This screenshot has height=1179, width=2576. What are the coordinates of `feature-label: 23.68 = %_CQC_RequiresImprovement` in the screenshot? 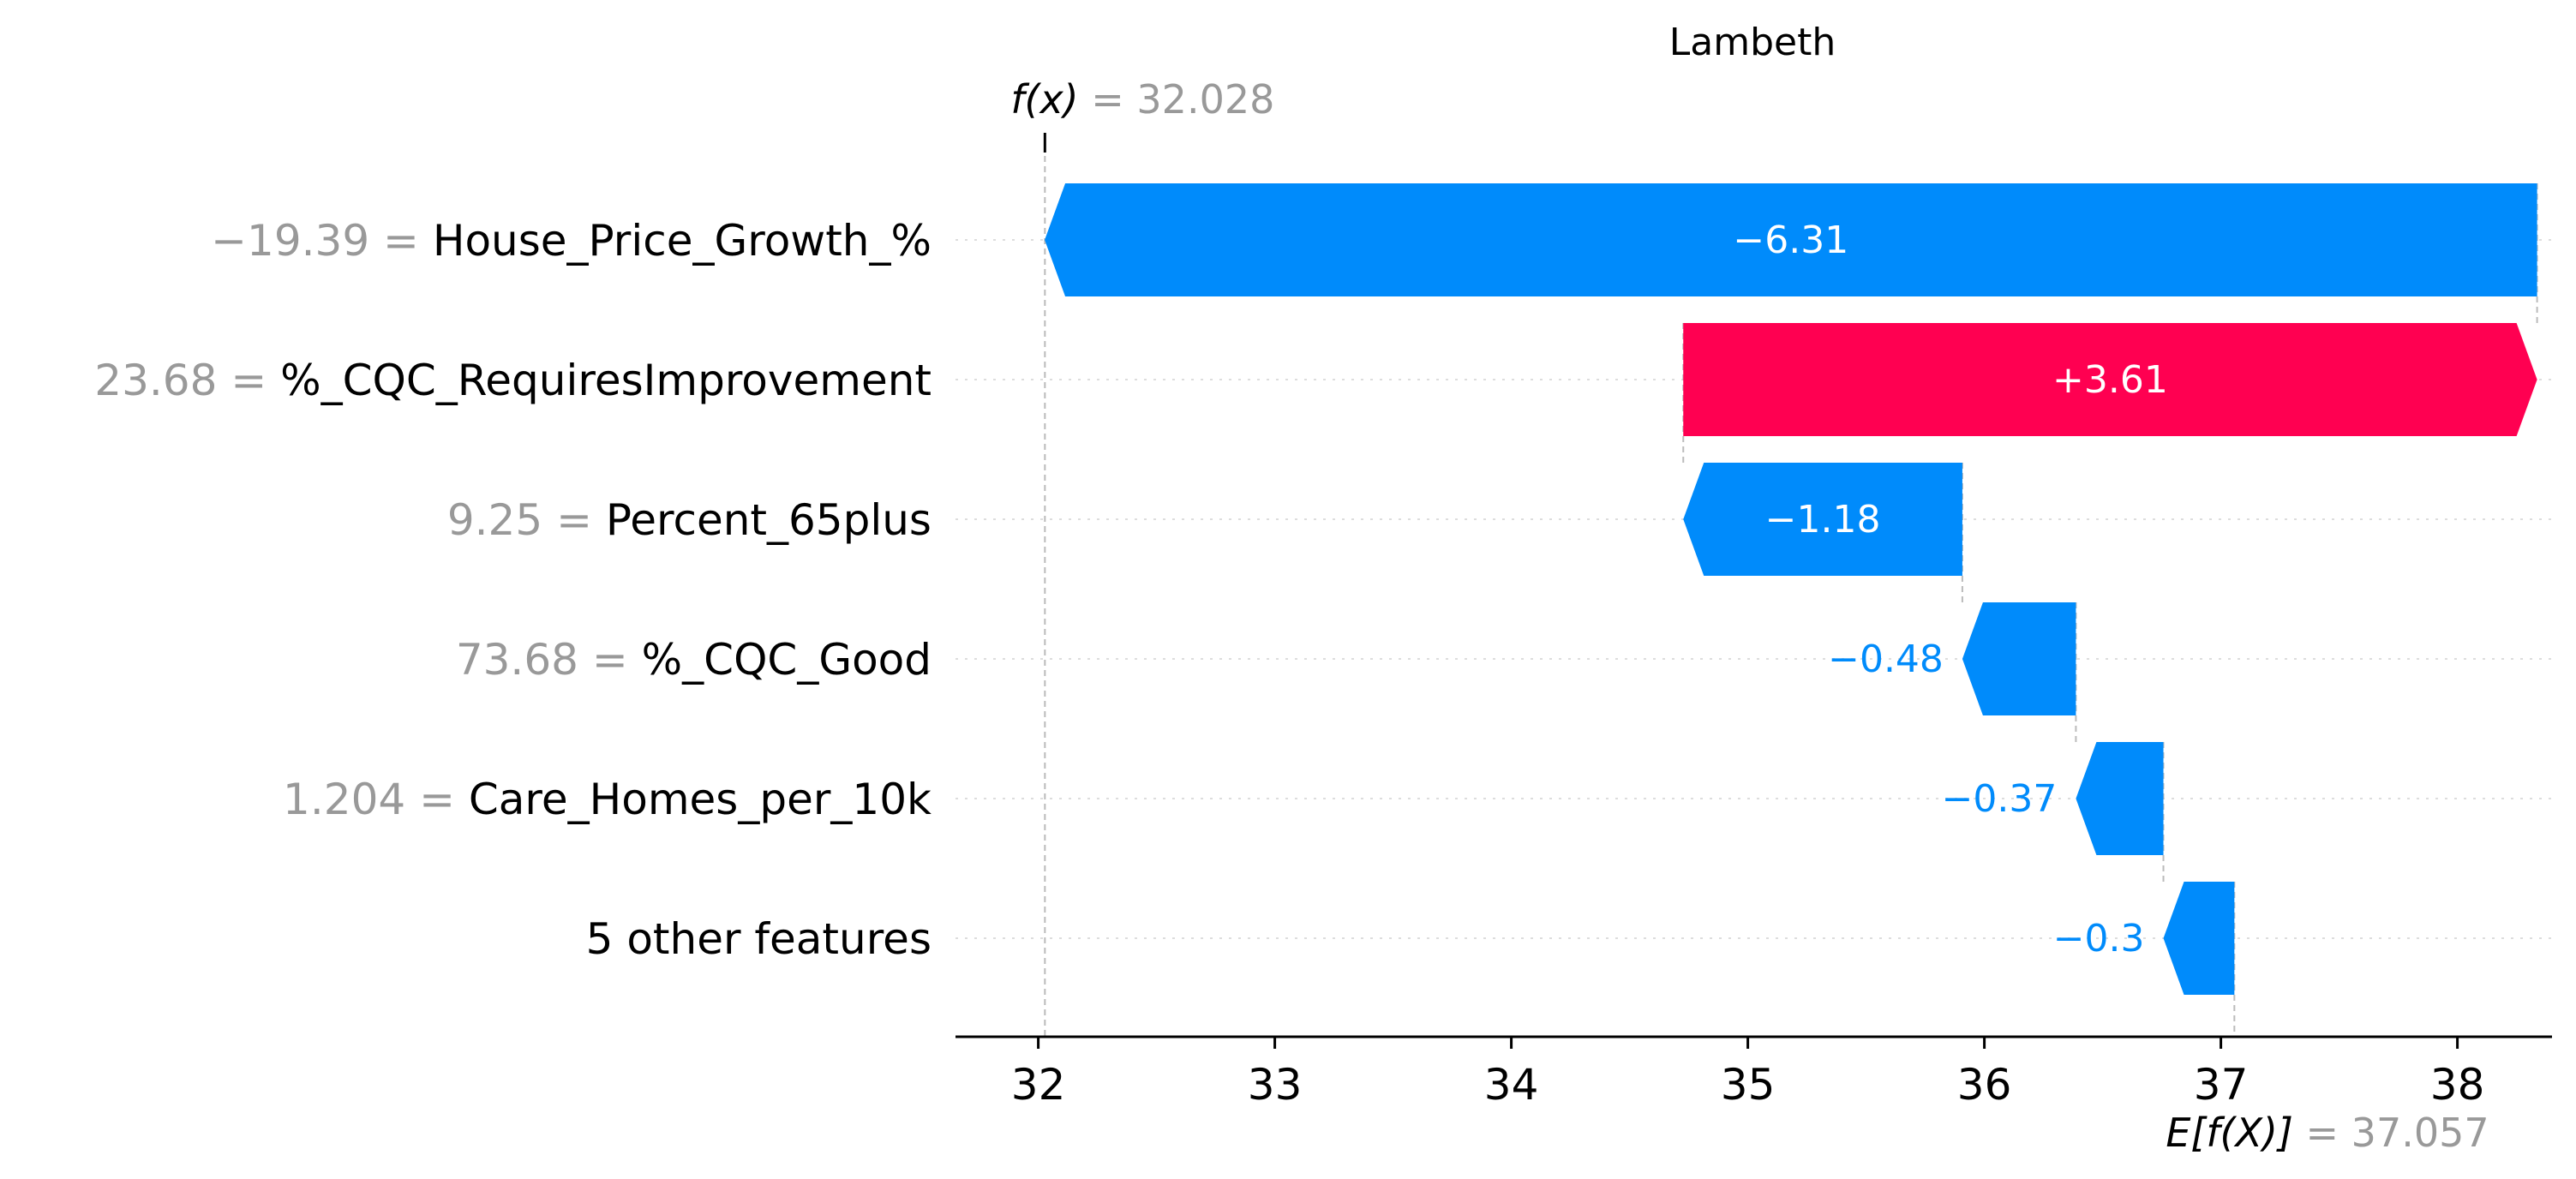 It's located at (513, 380).